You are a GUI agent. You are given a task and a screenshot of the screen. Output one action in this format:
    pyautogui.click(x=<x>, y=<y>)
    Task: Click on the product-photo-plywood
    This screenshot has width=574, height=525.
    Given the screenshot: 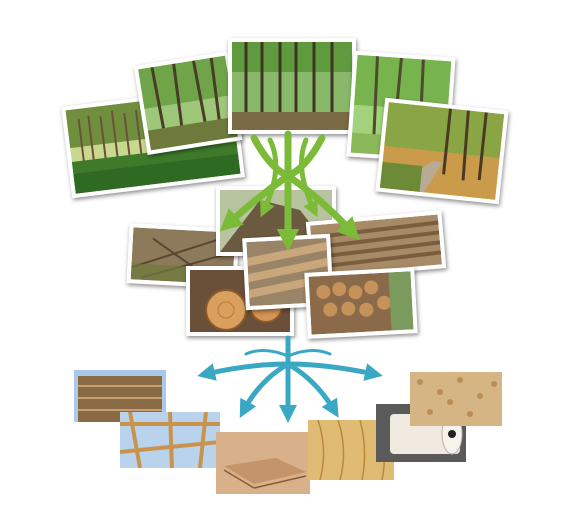 What is the action you would take?
    pyautogui.click(x=263, y=463)
    